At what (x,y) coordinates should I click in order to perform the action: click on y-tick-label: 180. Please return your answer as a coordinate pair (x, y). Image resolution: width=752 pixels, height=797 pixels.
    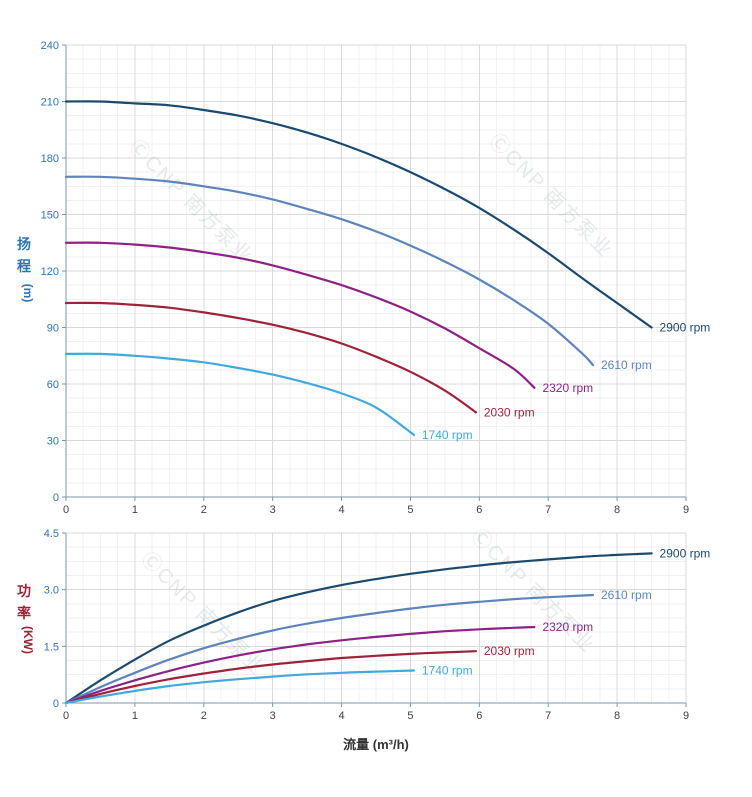
    Looking at the image, I should click on (50, 159).